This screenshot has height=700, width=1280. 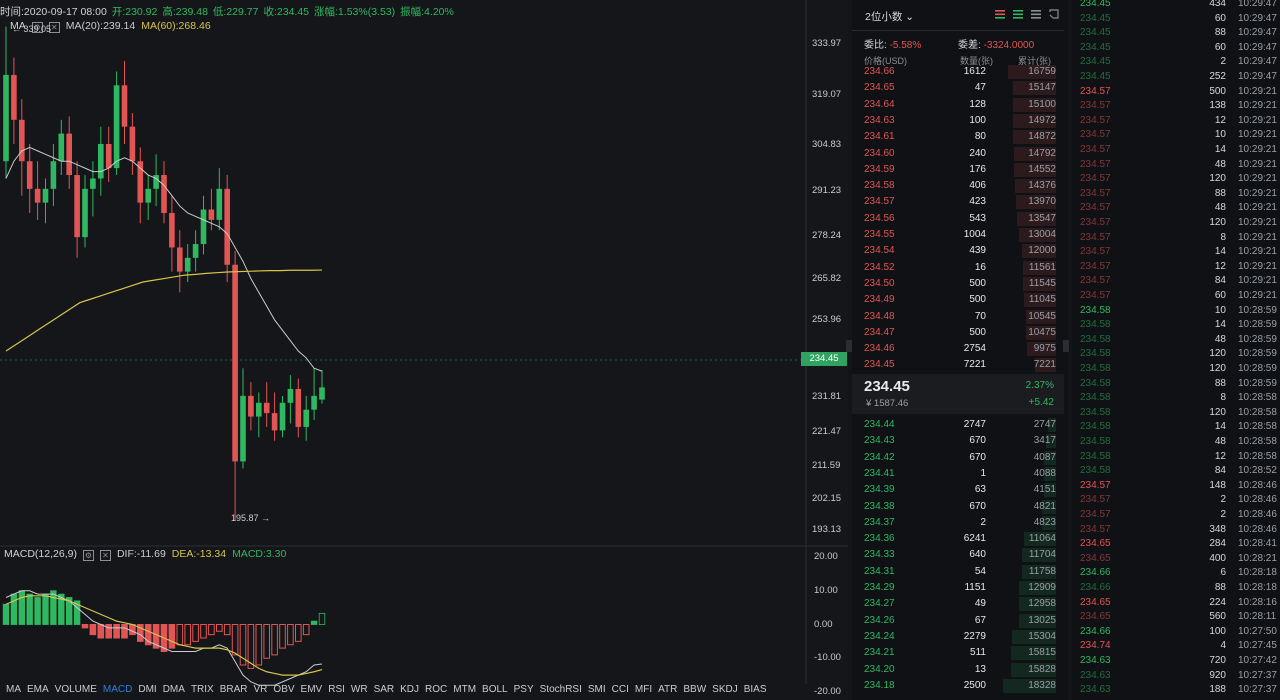 I want to click on indicator-tab-emv: EMV, so click(x=311, y=689).